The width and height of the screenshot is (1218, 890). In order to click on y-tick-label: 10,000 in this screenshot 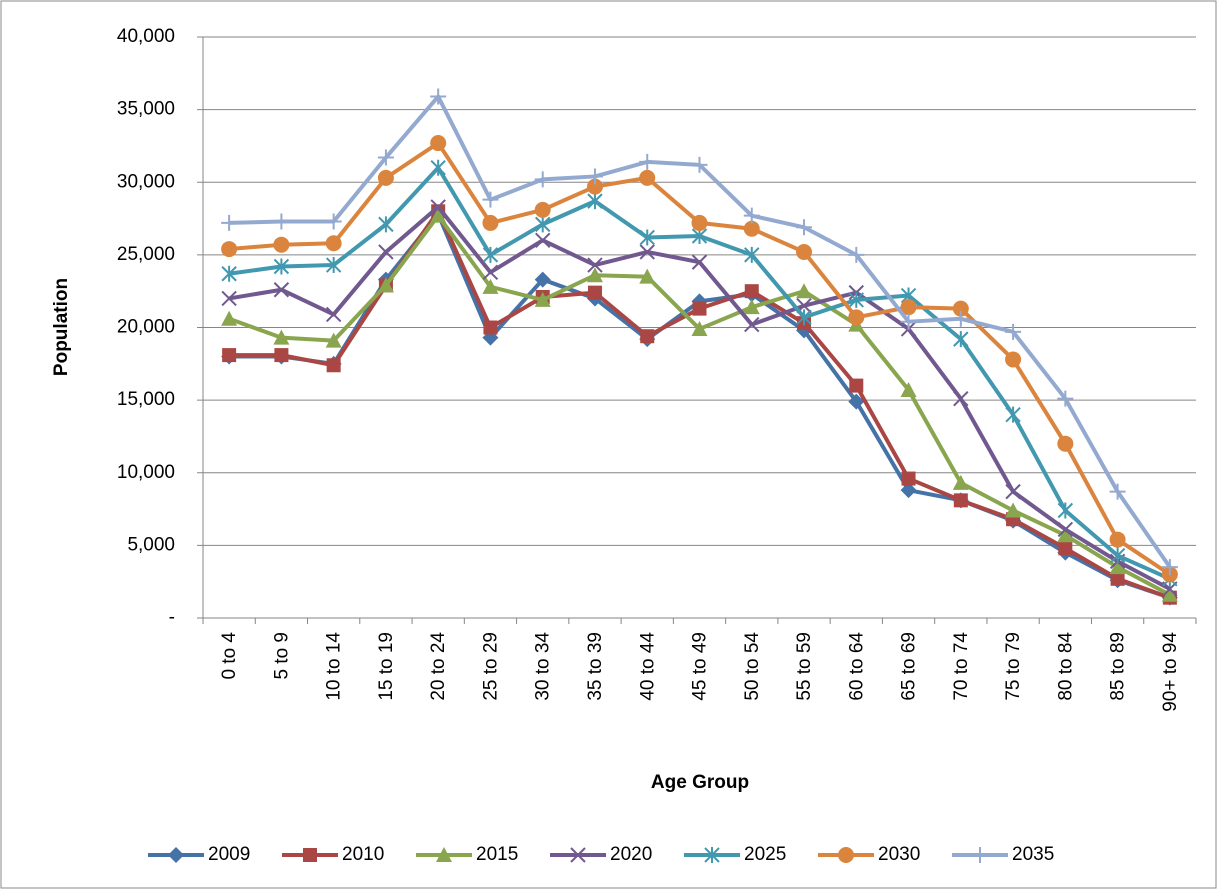, I will do `click(146, 472)`.